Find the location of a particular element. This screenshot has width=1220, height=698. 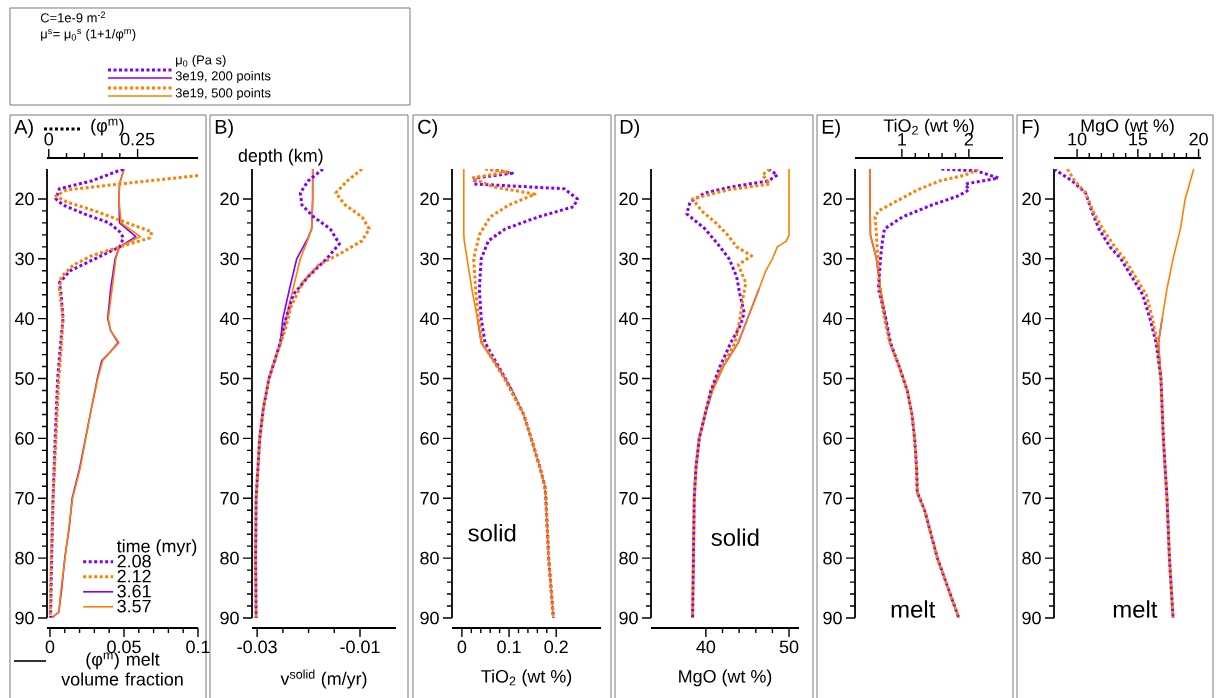

chart-title: A) is located at coordinates (23, 128).